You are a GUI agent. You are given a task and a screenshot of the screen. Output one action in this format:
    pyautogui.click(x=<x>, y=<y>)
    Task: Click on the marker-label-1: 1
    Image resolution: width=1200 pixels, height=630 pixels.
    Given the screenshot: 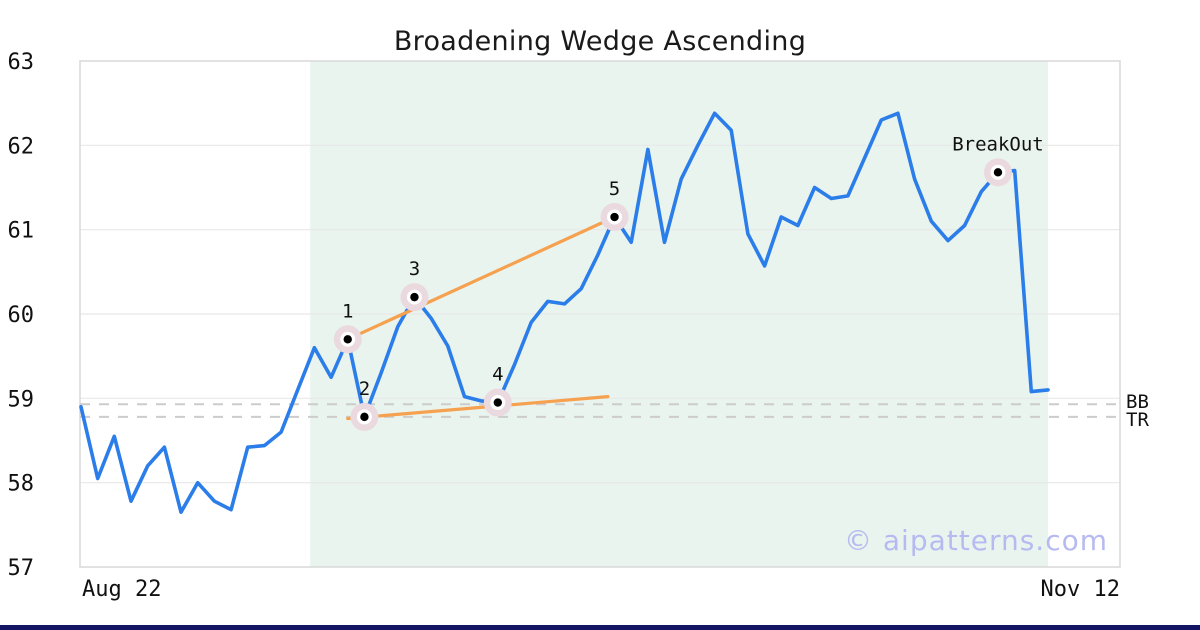 What is the action you would take?
    pyautogui.click(x=347, y=311)
    